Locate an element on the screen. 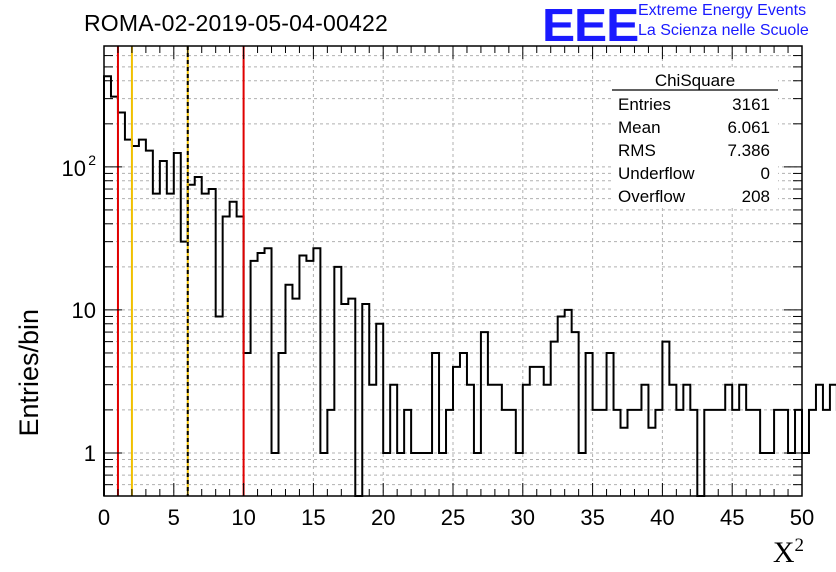  stats-value: 0 is located at coordinates (765, 173).